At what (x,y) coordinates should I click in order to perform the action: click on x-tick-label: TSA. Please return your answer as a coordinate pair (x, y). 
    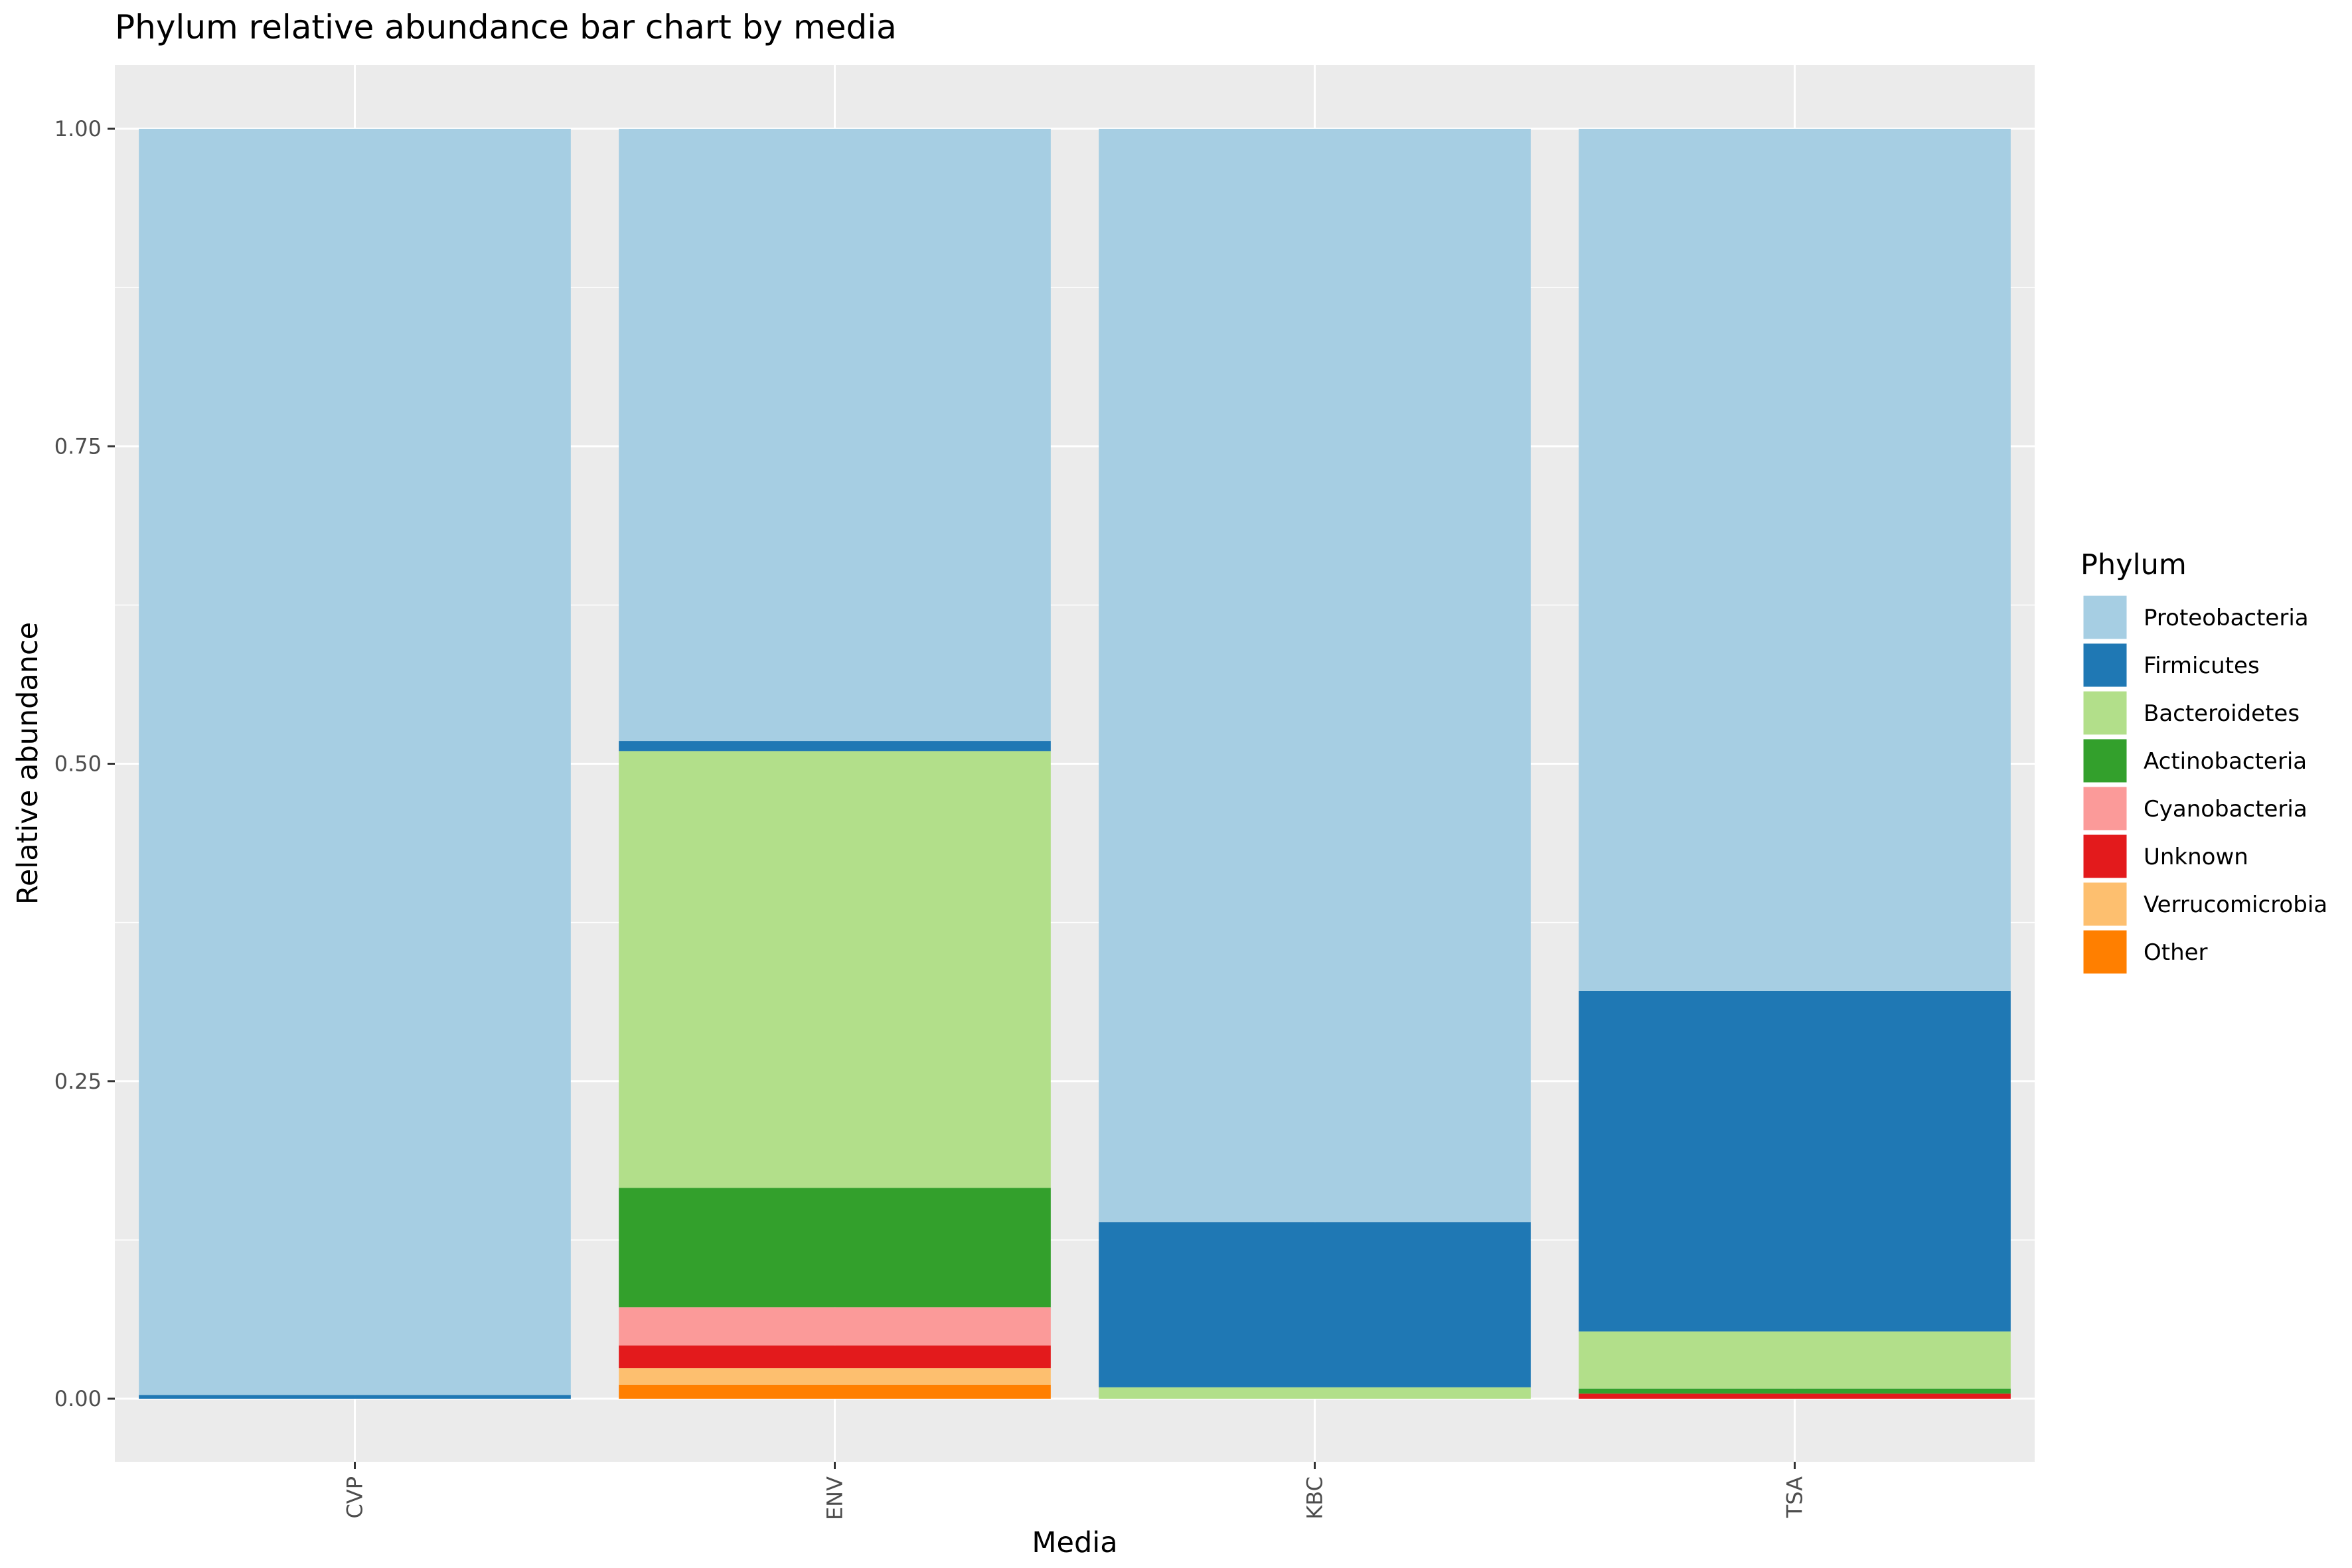
    Looking at the image, I should click on (1795, 1497).